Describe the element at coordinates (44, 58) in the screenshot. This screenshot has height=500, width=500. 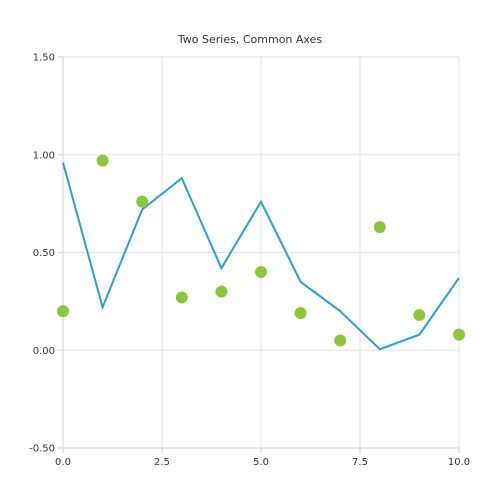
I see `y-tick-label: 1.50` at that location.